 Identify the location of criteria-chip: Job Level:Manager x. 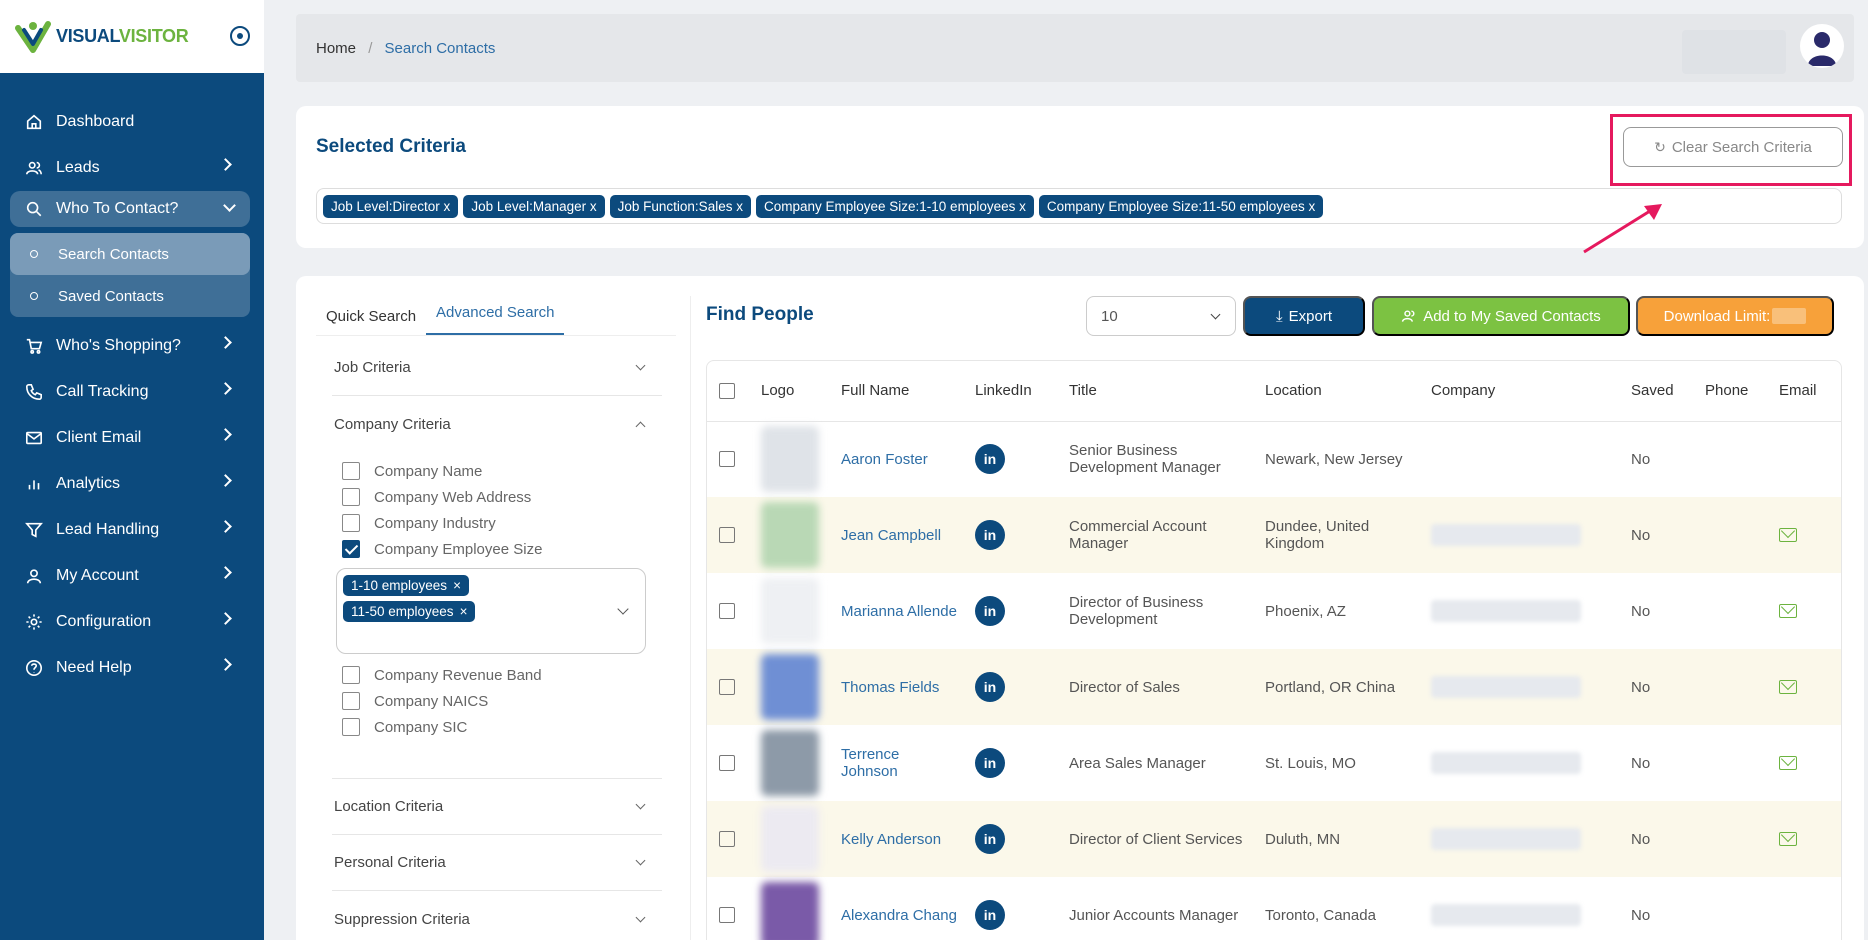
(534, 206).